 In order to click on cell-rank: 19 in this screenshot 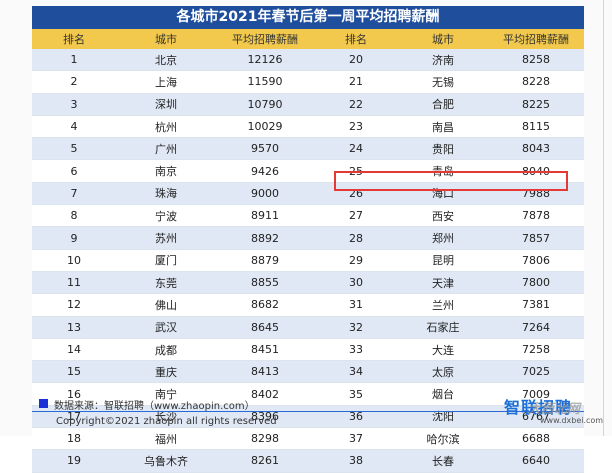, I will do `click(74, 461)`.